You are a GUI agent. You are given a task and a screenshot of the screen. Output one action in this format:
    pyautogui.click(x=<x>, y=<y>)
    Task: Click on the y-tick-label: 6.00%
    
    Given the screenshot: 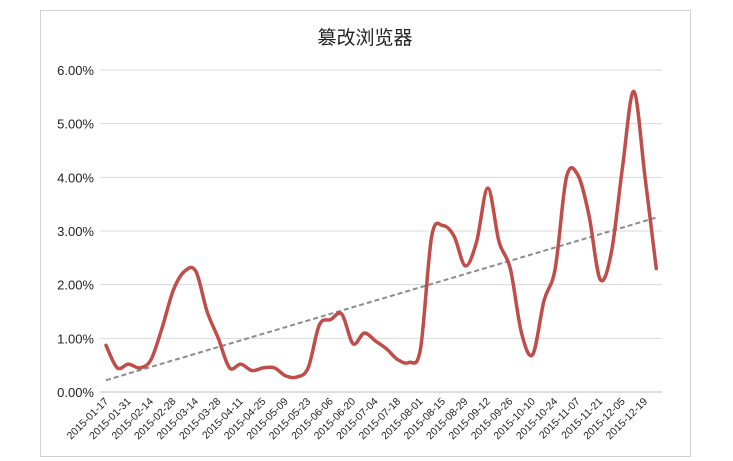 What is the action you would take?
    pyautogui.click(x=75, y=70)
    